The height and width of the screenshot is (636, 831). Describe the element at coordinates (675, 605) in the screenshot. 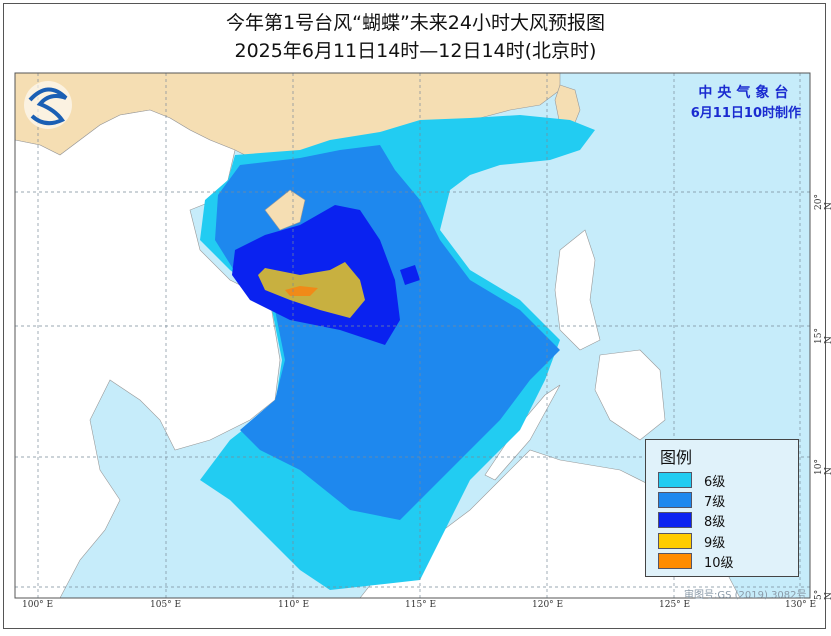

I see `lon-label: 125° E` at that location.